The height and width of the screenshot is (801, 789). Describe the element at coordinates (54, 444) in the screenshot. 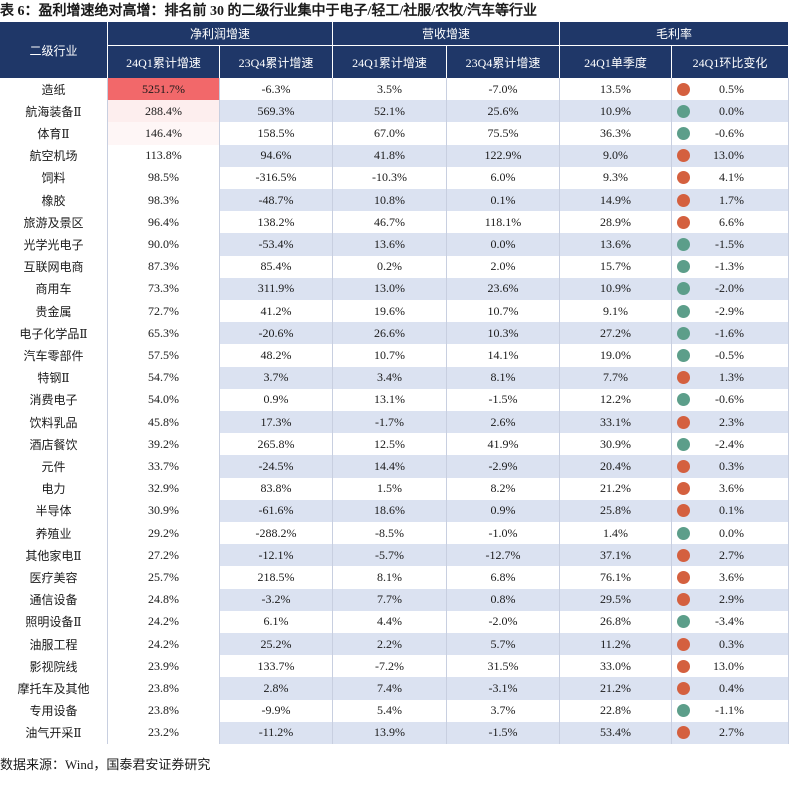

I see `industry-name: 酒店餐饮` at that location.